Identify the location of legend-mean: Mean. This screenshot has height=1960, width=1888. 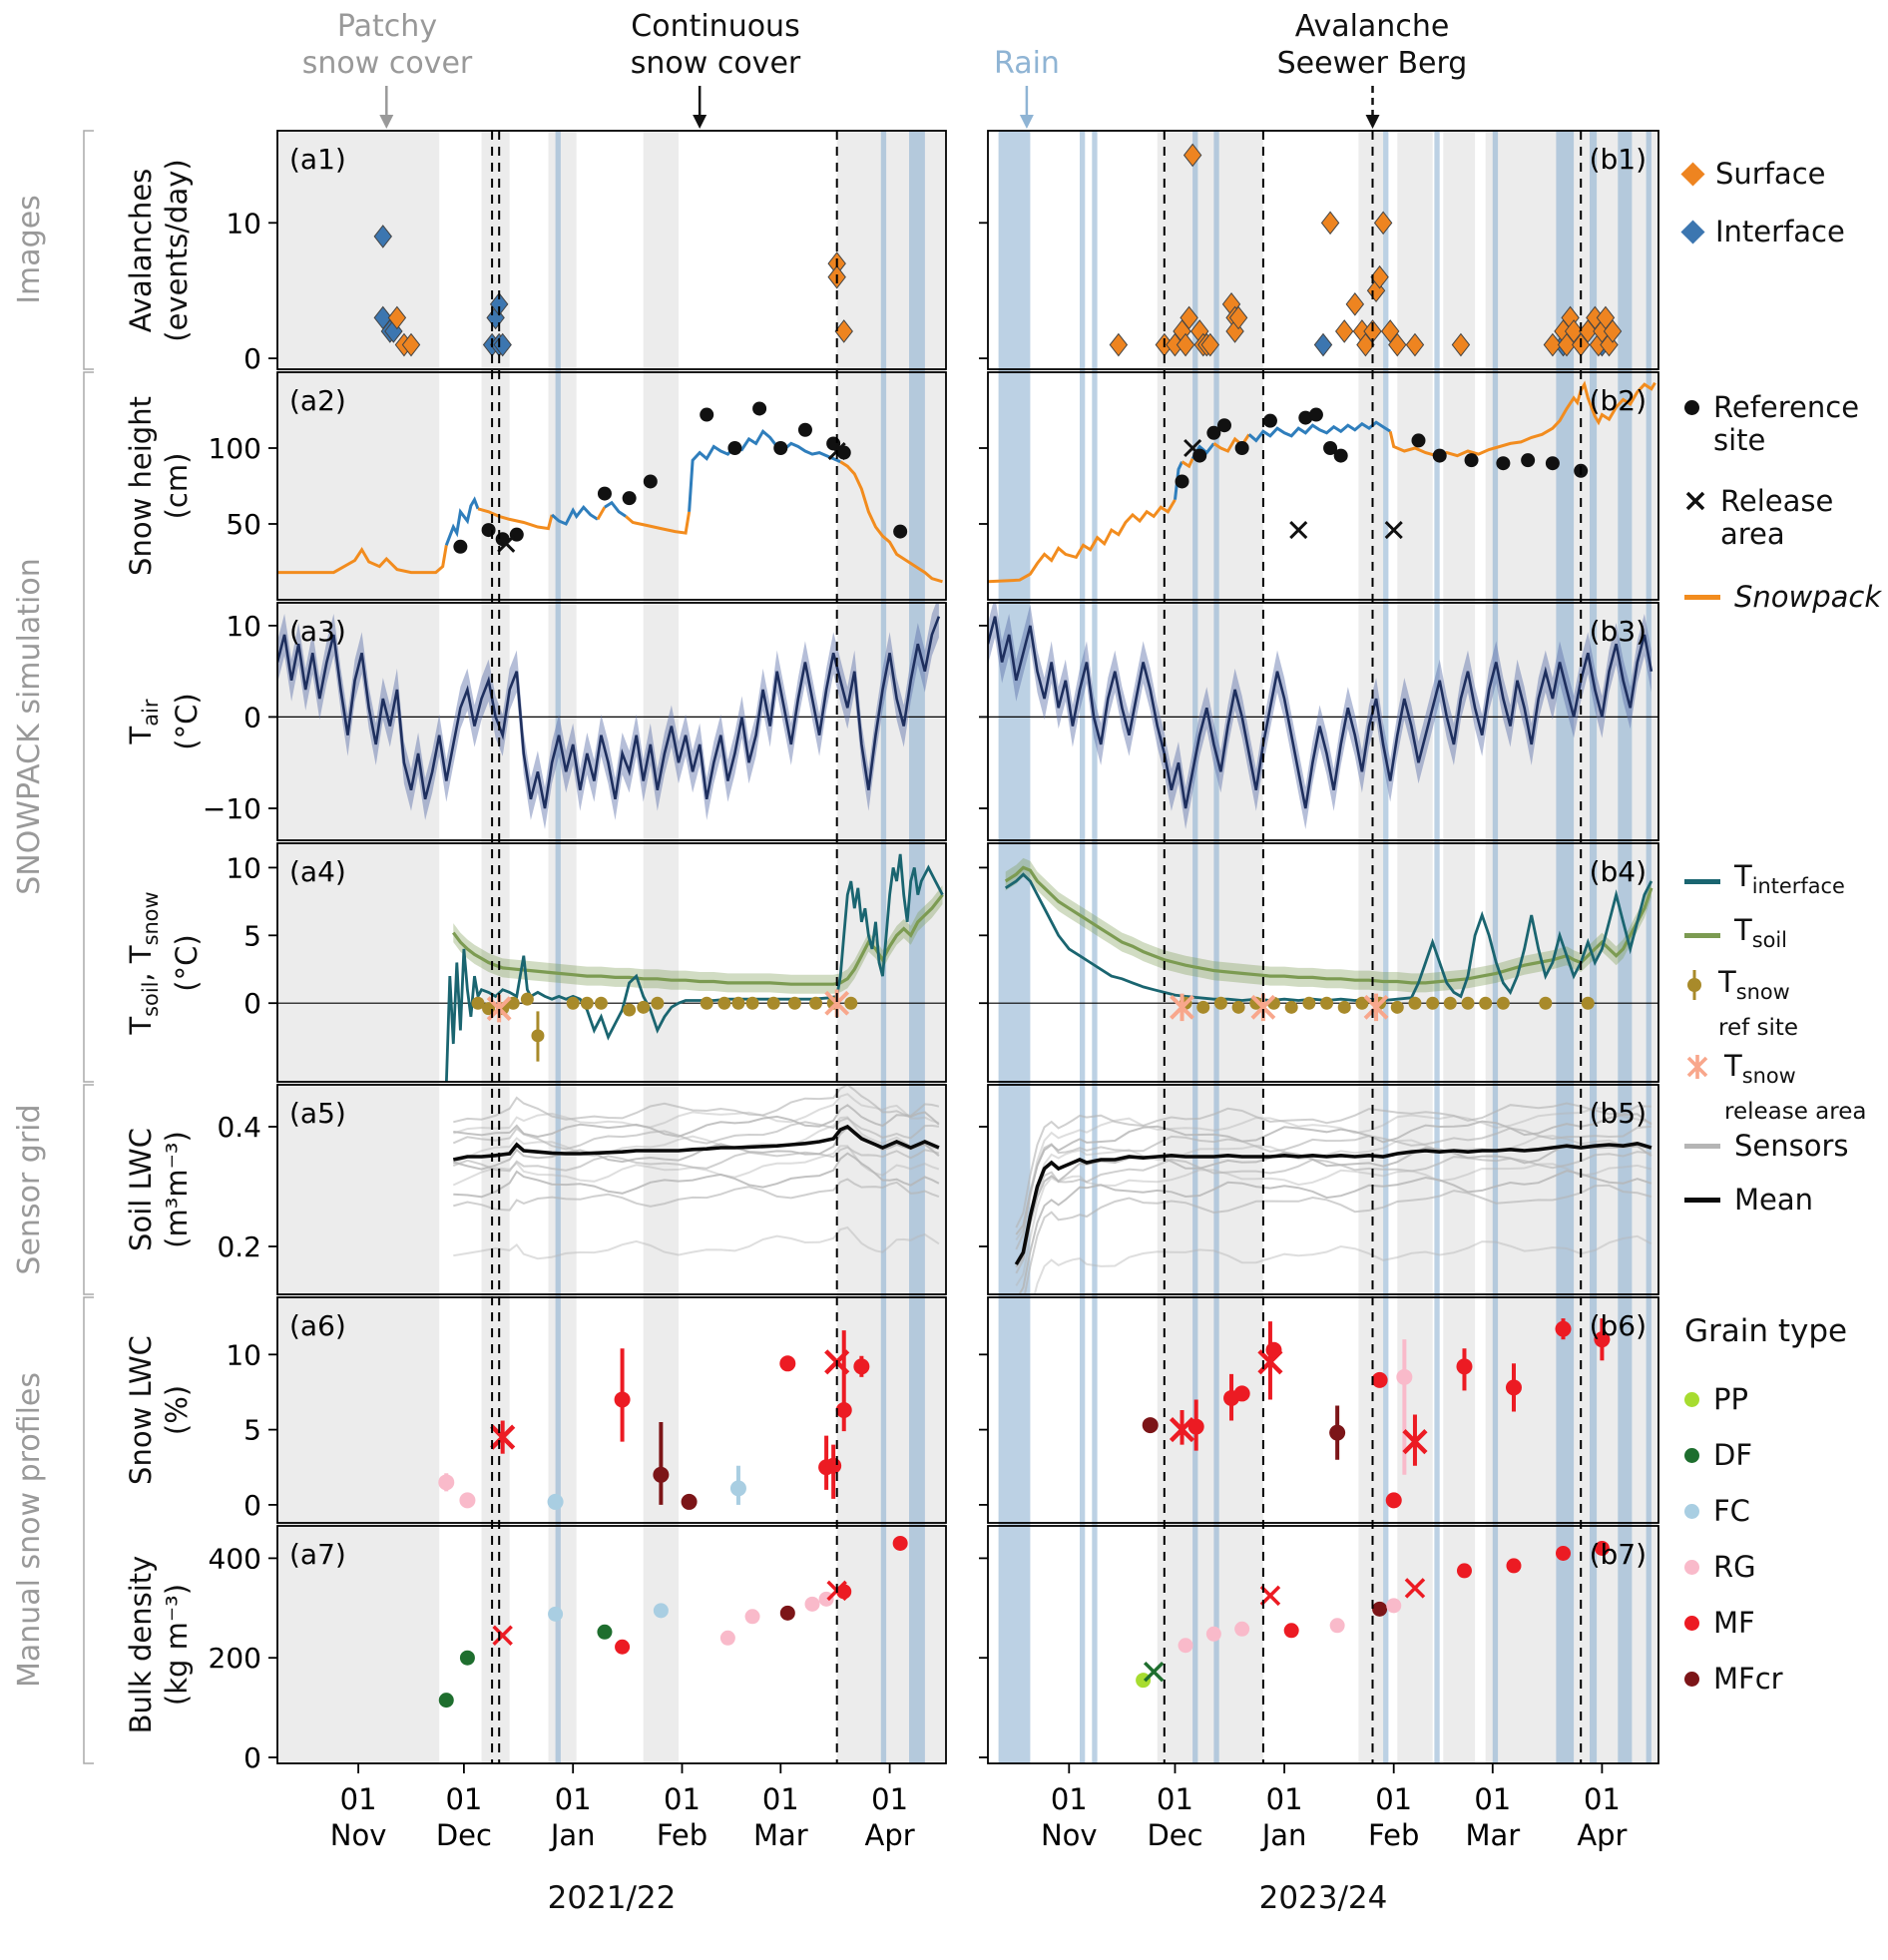
(1749, 1200).